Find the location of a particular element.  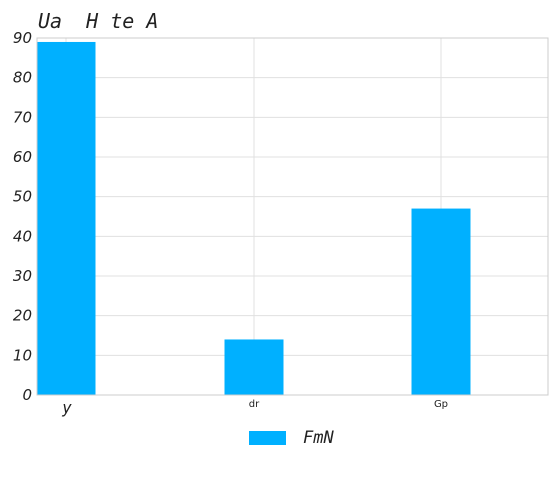

y-tick-label: 30 is located at coordinates (22, 276).